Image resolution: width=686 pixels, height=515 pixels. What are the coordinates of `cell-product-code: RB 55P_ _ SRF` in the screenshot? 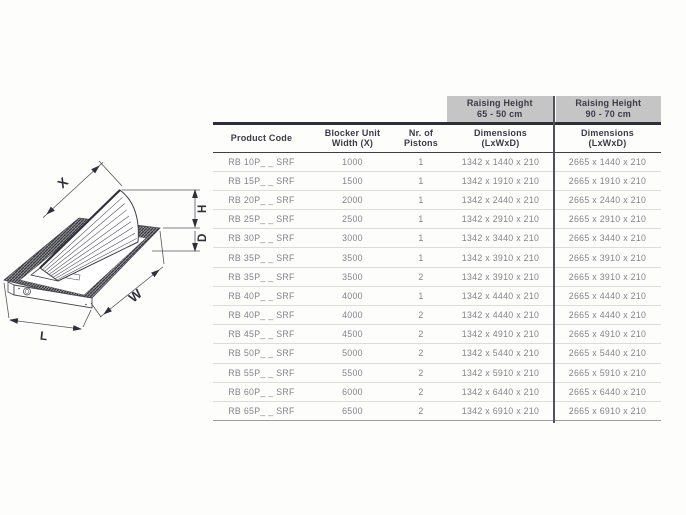 It's located at (261, 372).